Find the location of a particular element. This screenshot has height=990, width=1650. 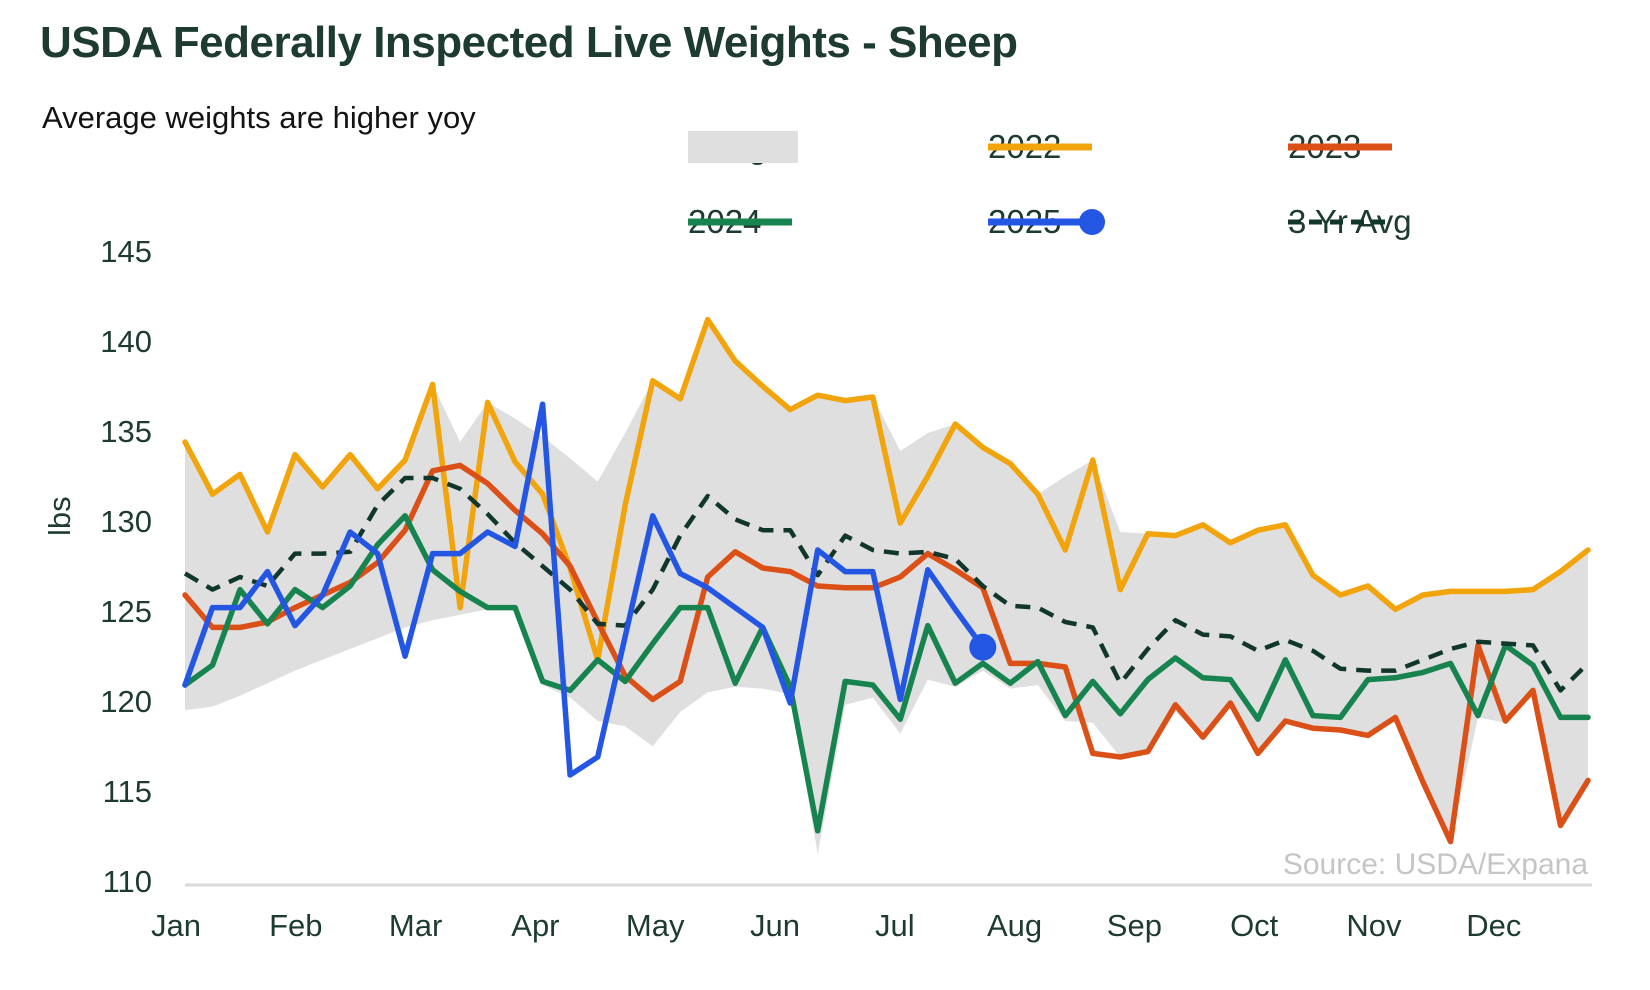

legend-item-range: Range is located at coordinates (743, 147).